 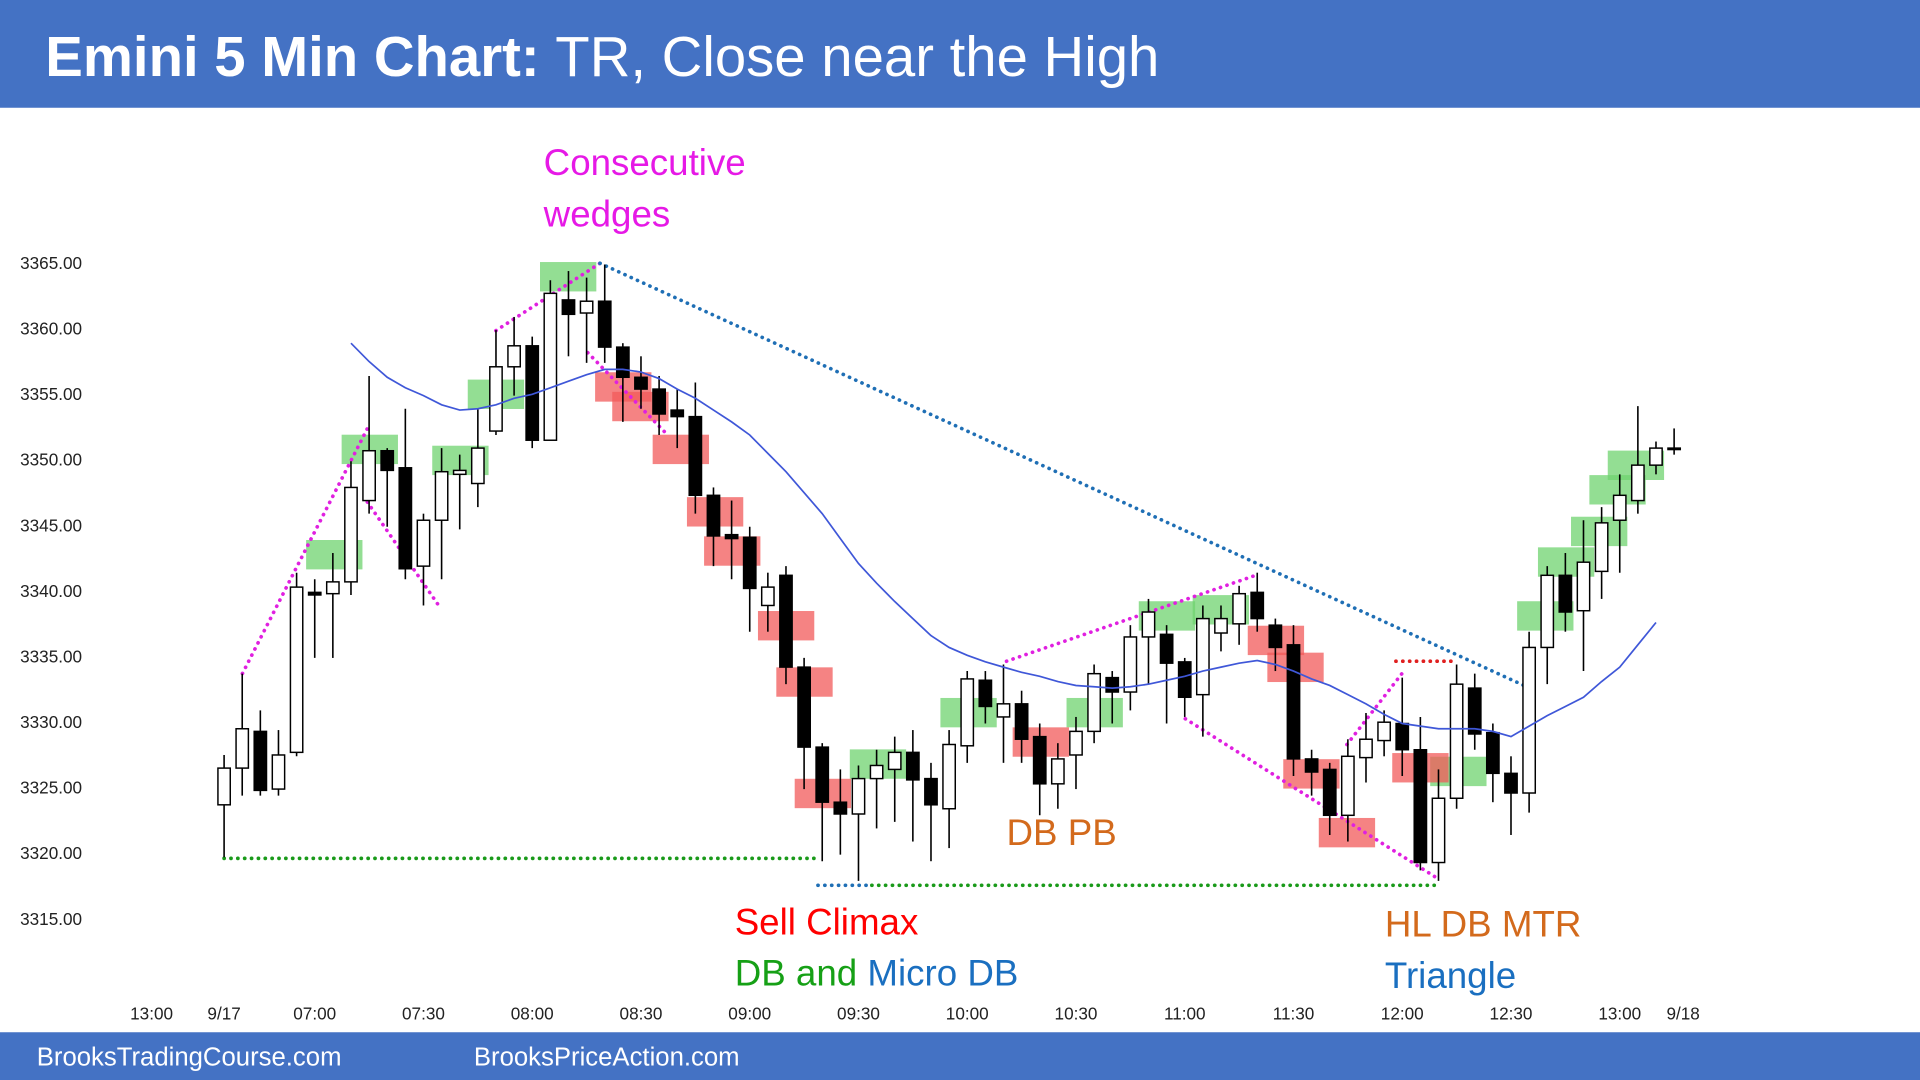 I want to click on x-tick-label: 09:30, so click(x=858, y=1014).